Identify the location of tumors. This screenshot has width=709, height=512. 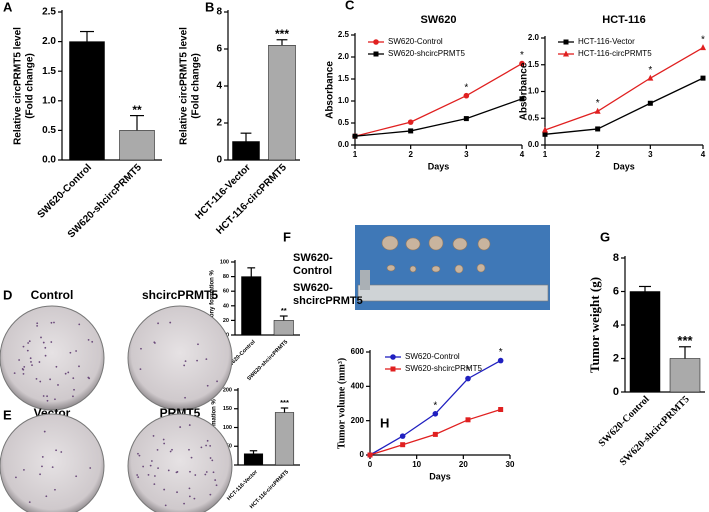
(436, 254).